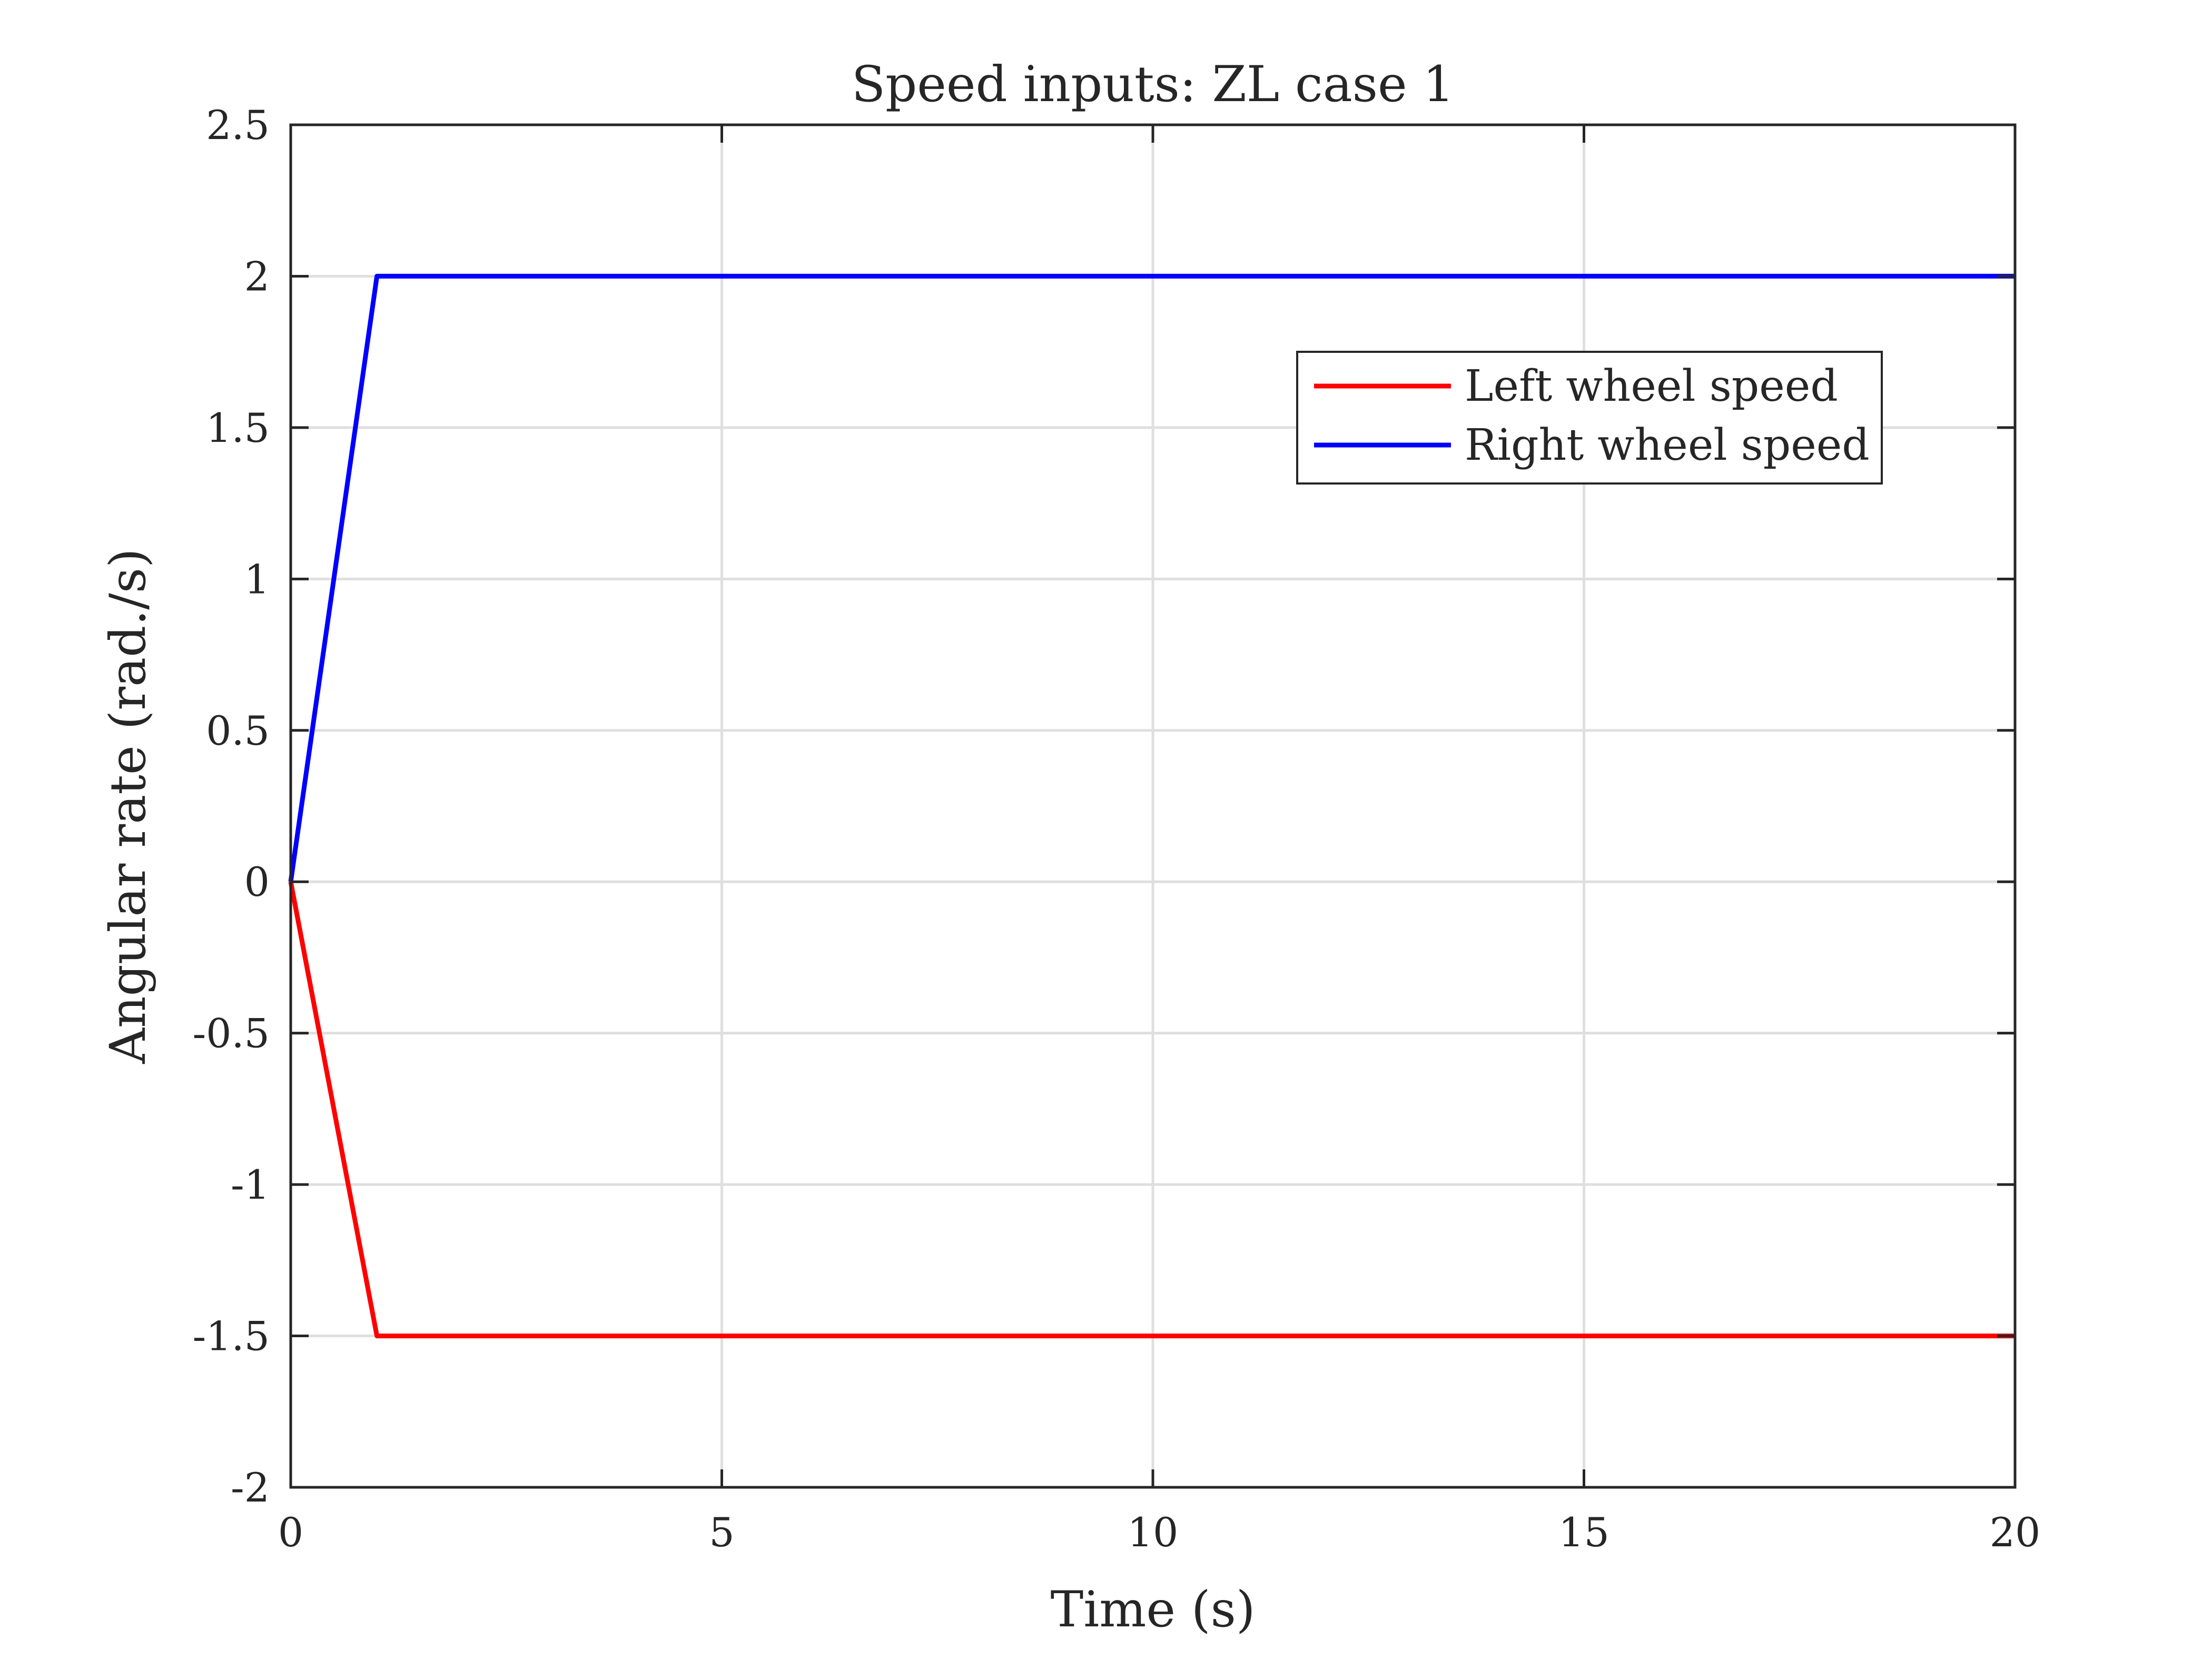 The width and height of the screenshot is (2212, 1659). Describe the element at coordinates (250, 1487) in the screenshot. I see `y-tick-label: -2` at that location.